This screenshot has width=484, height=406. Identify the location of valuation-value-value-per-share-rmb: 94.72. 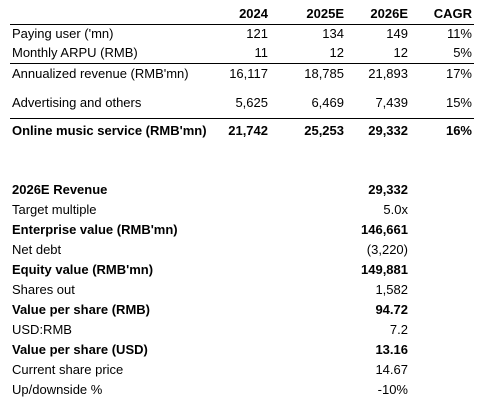
(391, 309).